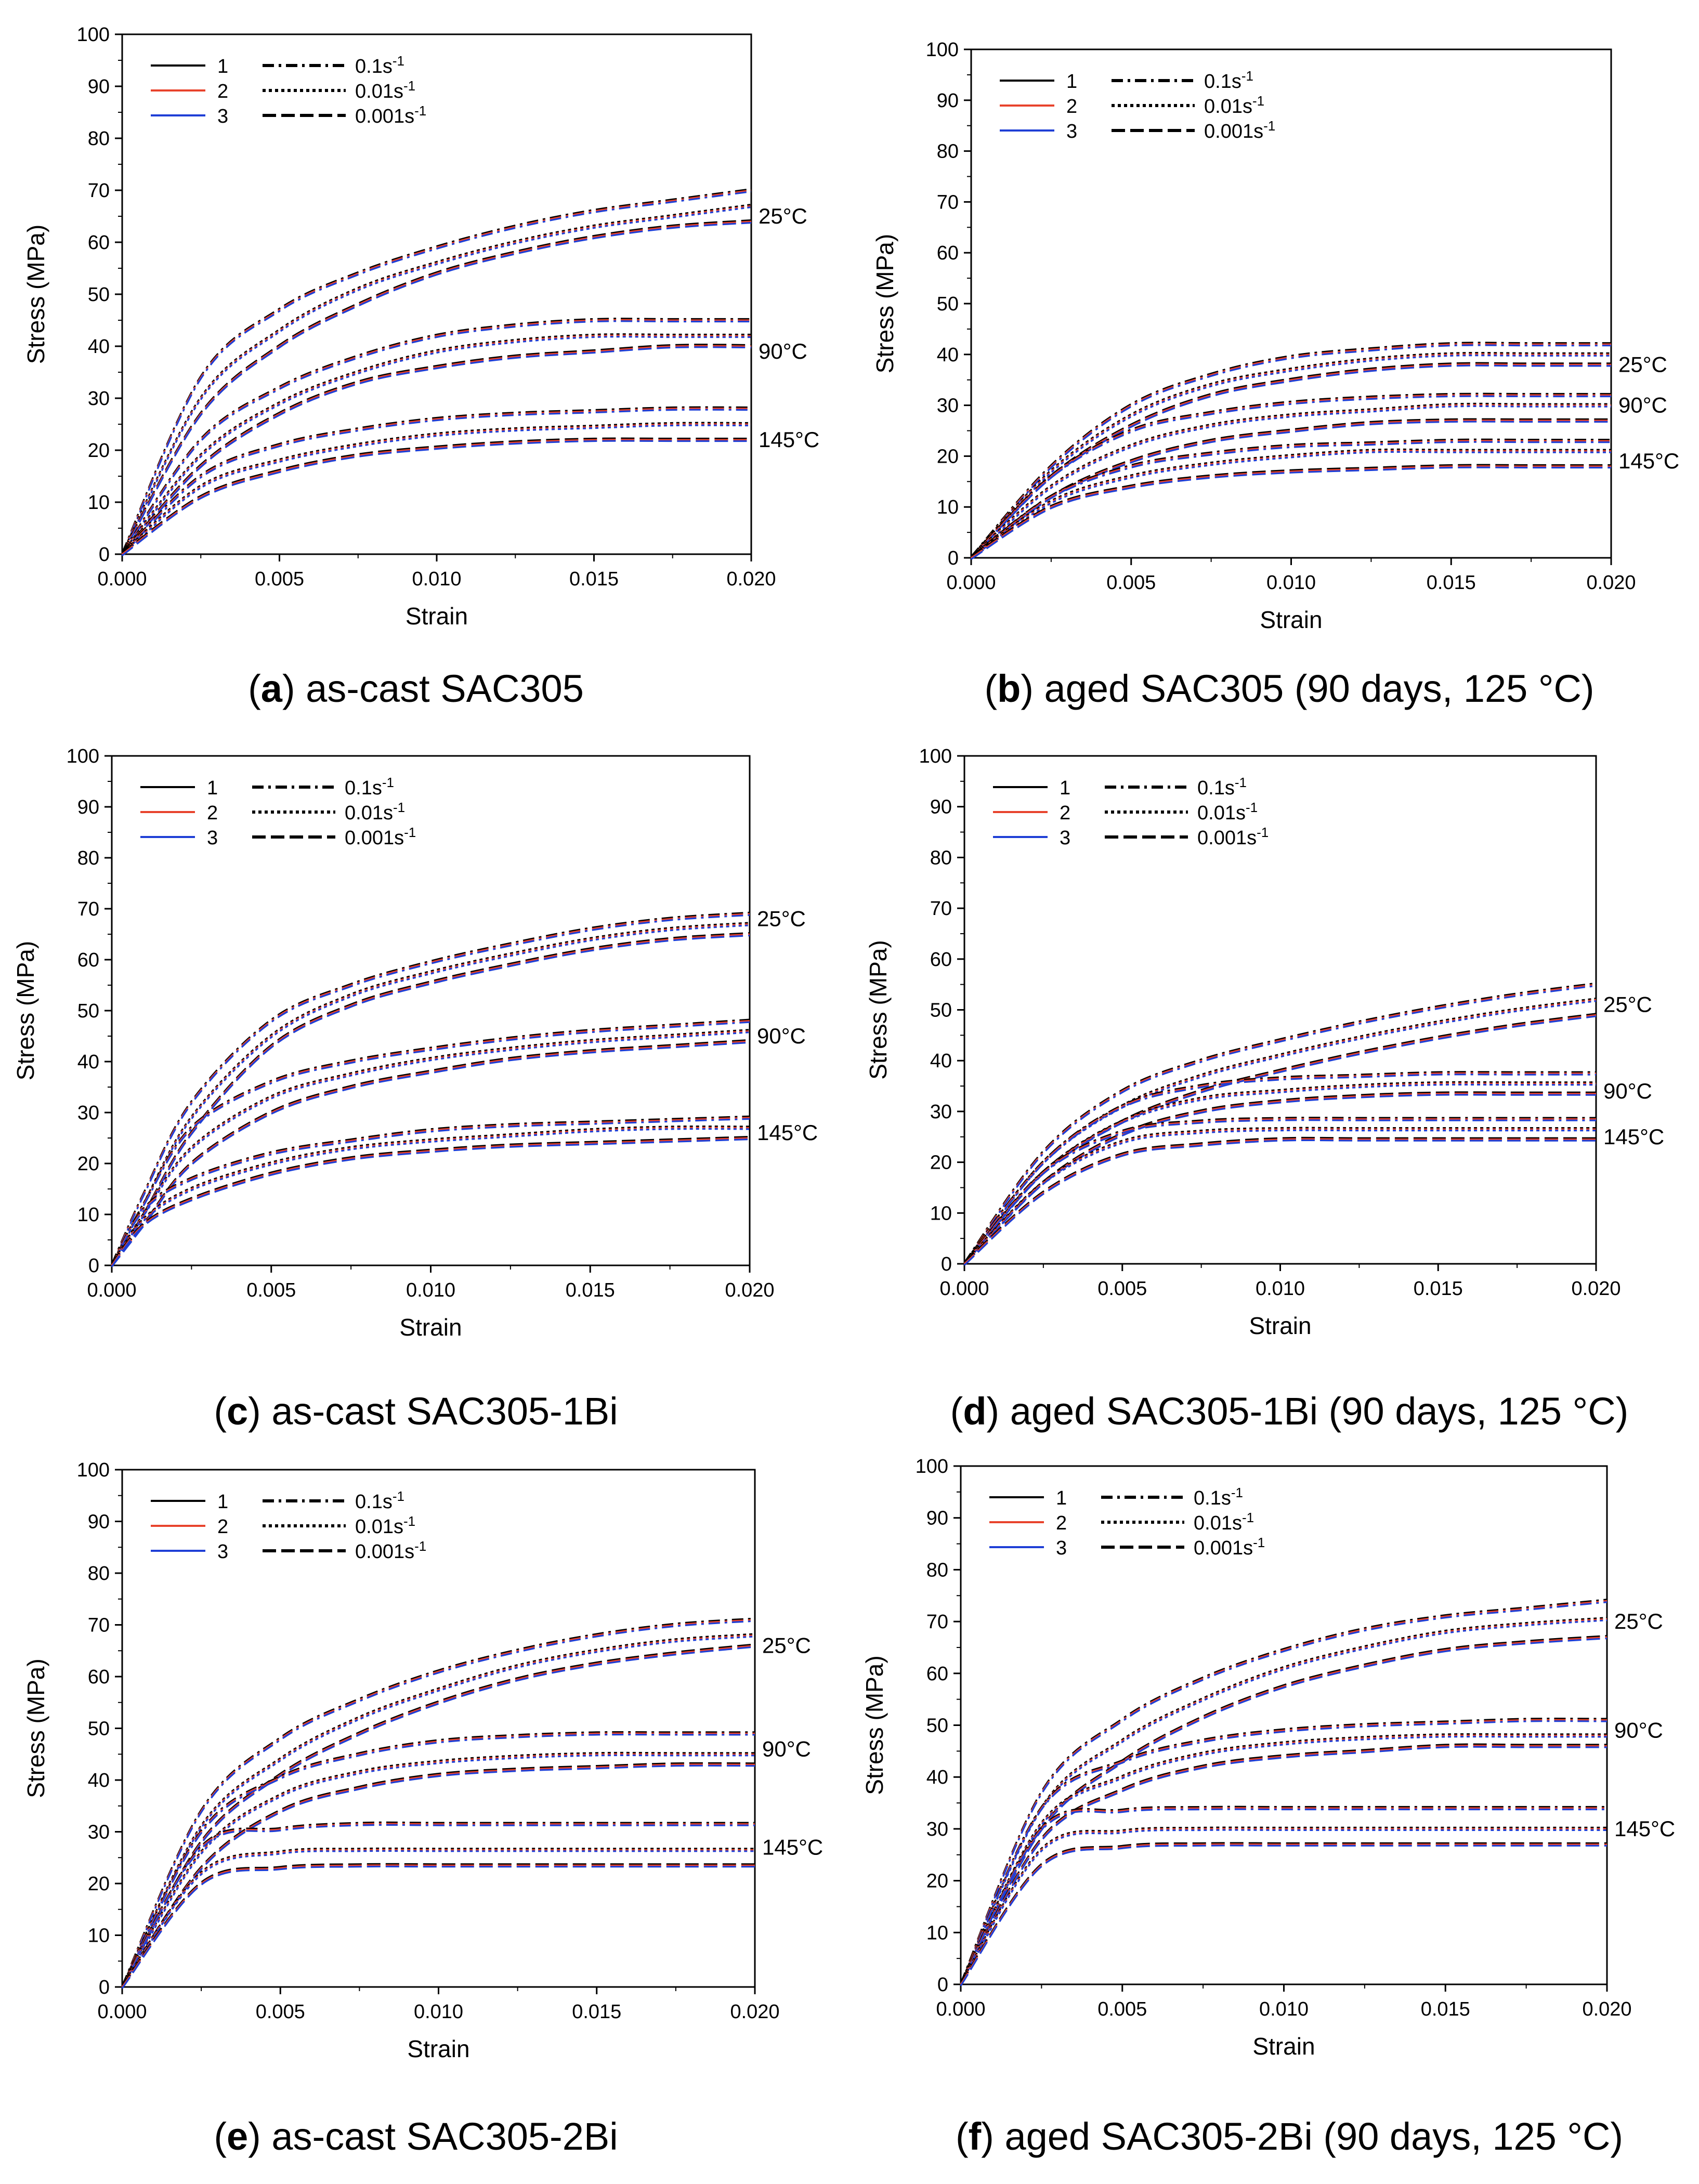 This screenshot has height=2184, width=1699. Describe the element at coordinates (259, 1411) in the screenshot. I see `caption-paren-close: )` at that location.